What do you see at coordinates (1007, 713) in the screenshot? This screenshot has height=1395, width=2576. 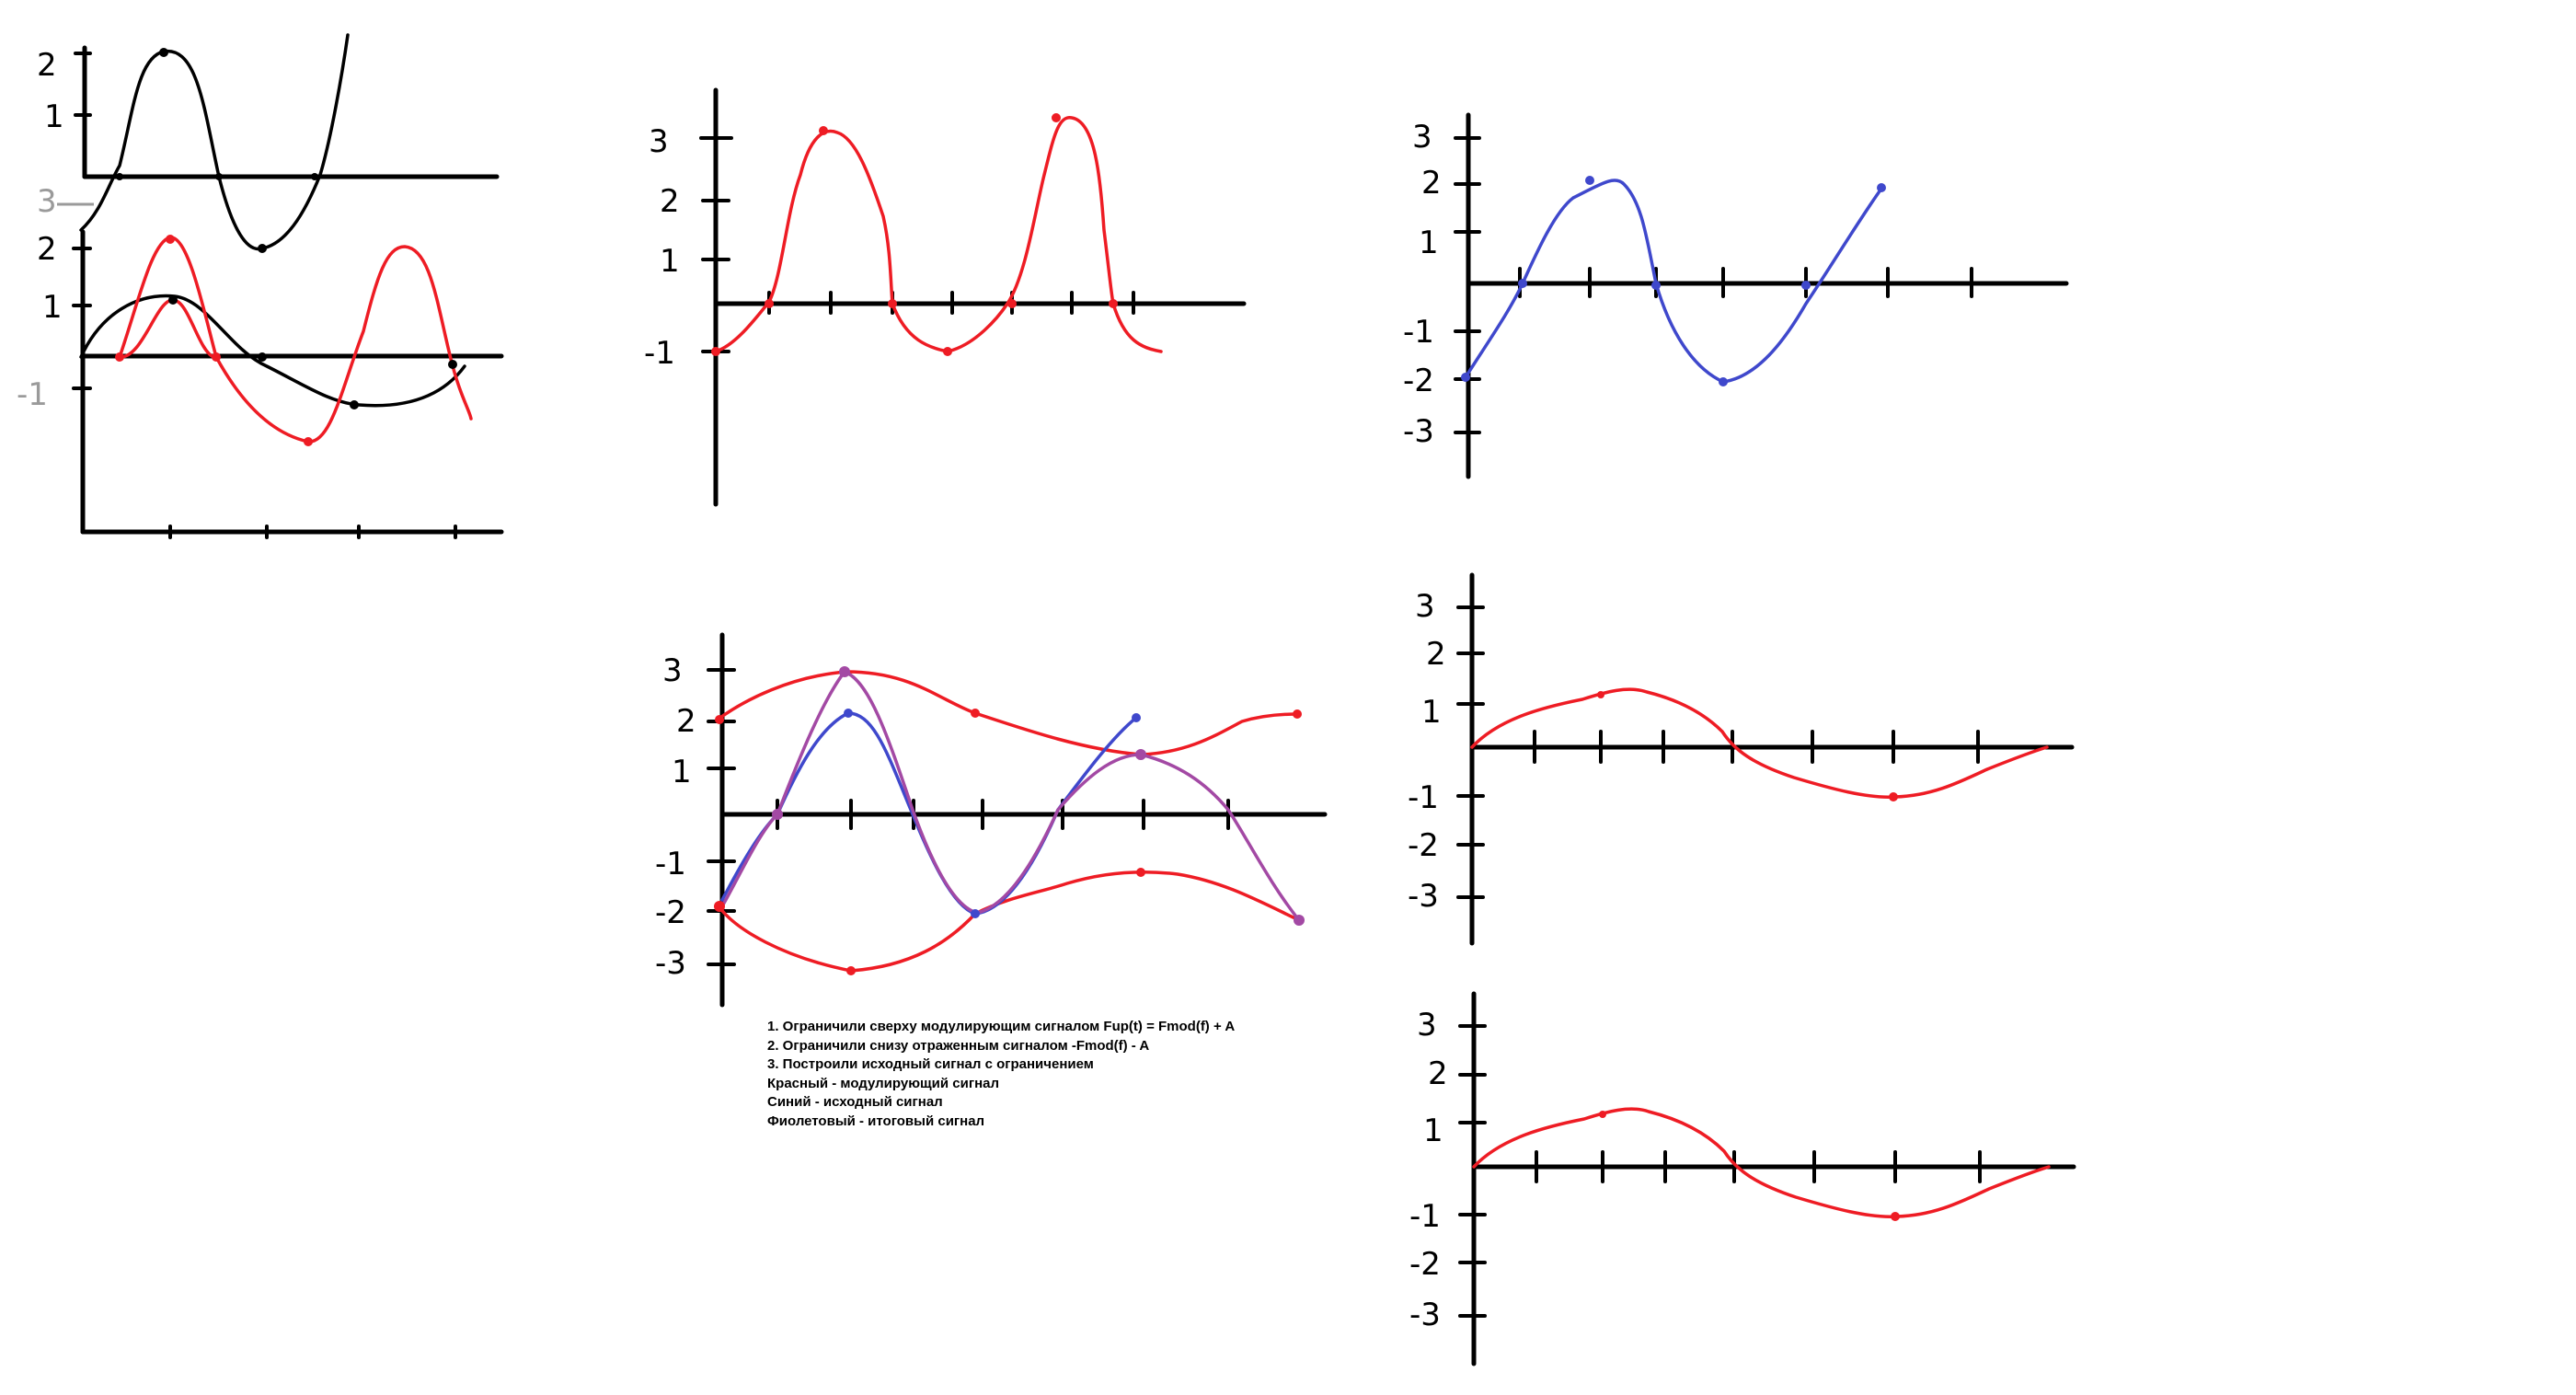 I see `red-upper-envelope` at bounding box center [1007, 713].